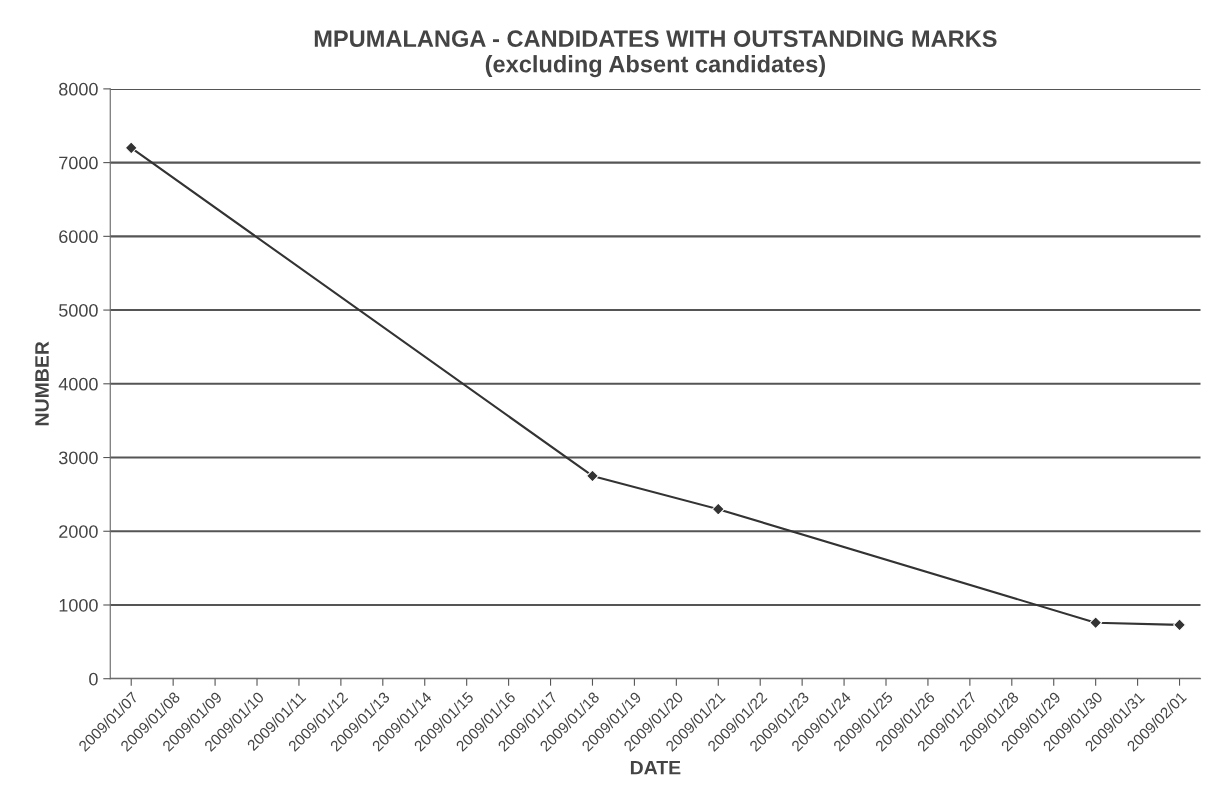 The height and width of the screenshot is (808, 1225). What do you see at coordinates (78, 605) in the screenshot?
I see `y-tick-label: 1000` at bounding box center [78, 605].